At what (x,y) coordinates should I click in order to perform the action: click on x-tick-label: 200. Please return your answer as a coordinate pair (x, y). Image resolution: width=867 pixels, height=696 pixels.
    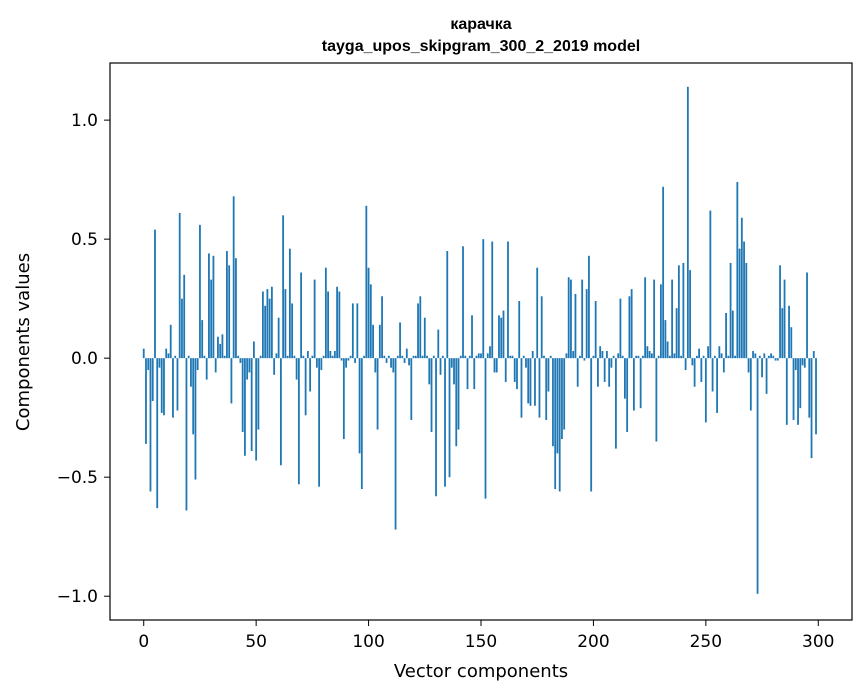
    Looking at the image, I should click on (593, 642).